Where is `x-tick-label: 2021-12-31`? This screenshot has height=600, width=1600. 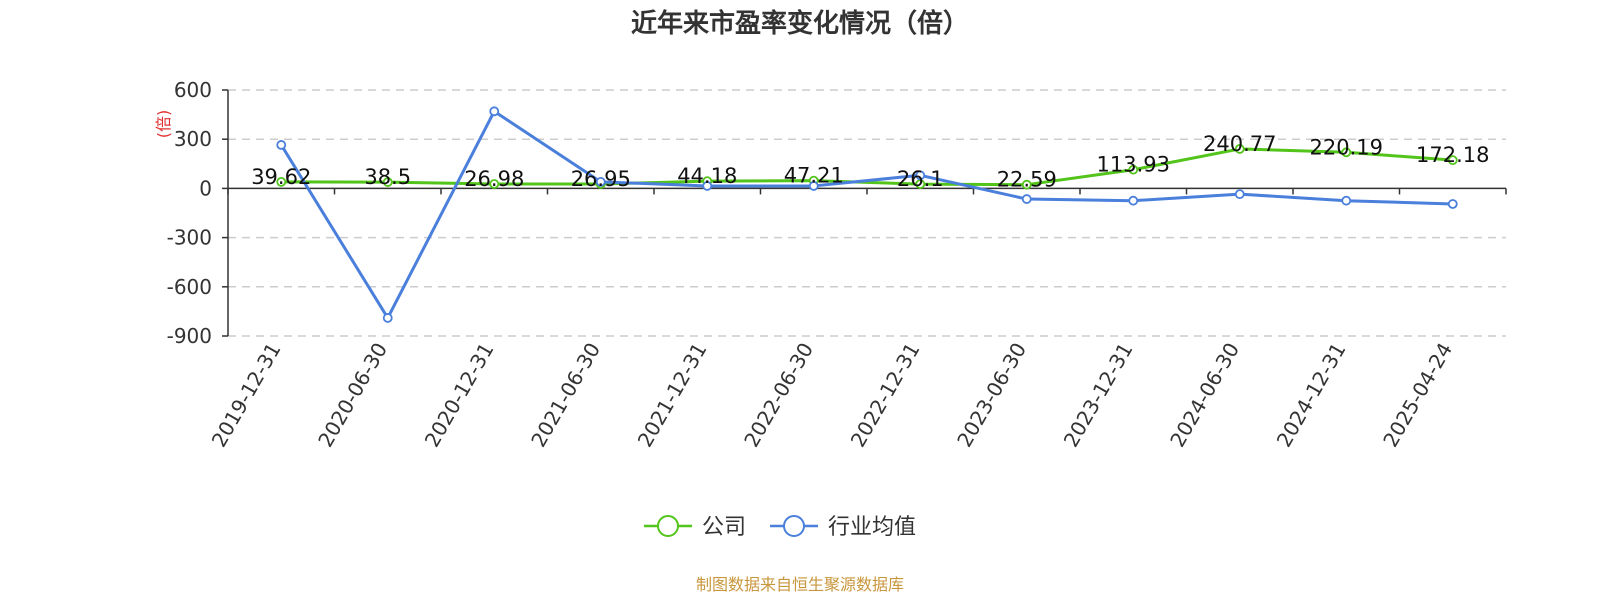
x-tick-label: 2021-12-31 is located at coordinates (672, 395).